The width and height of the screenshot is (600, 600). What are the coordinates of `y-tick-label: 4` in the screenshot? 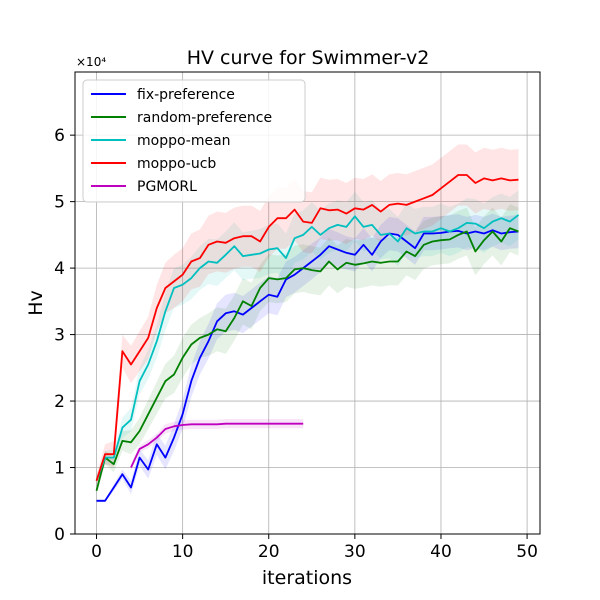 It's located at (59, 269).